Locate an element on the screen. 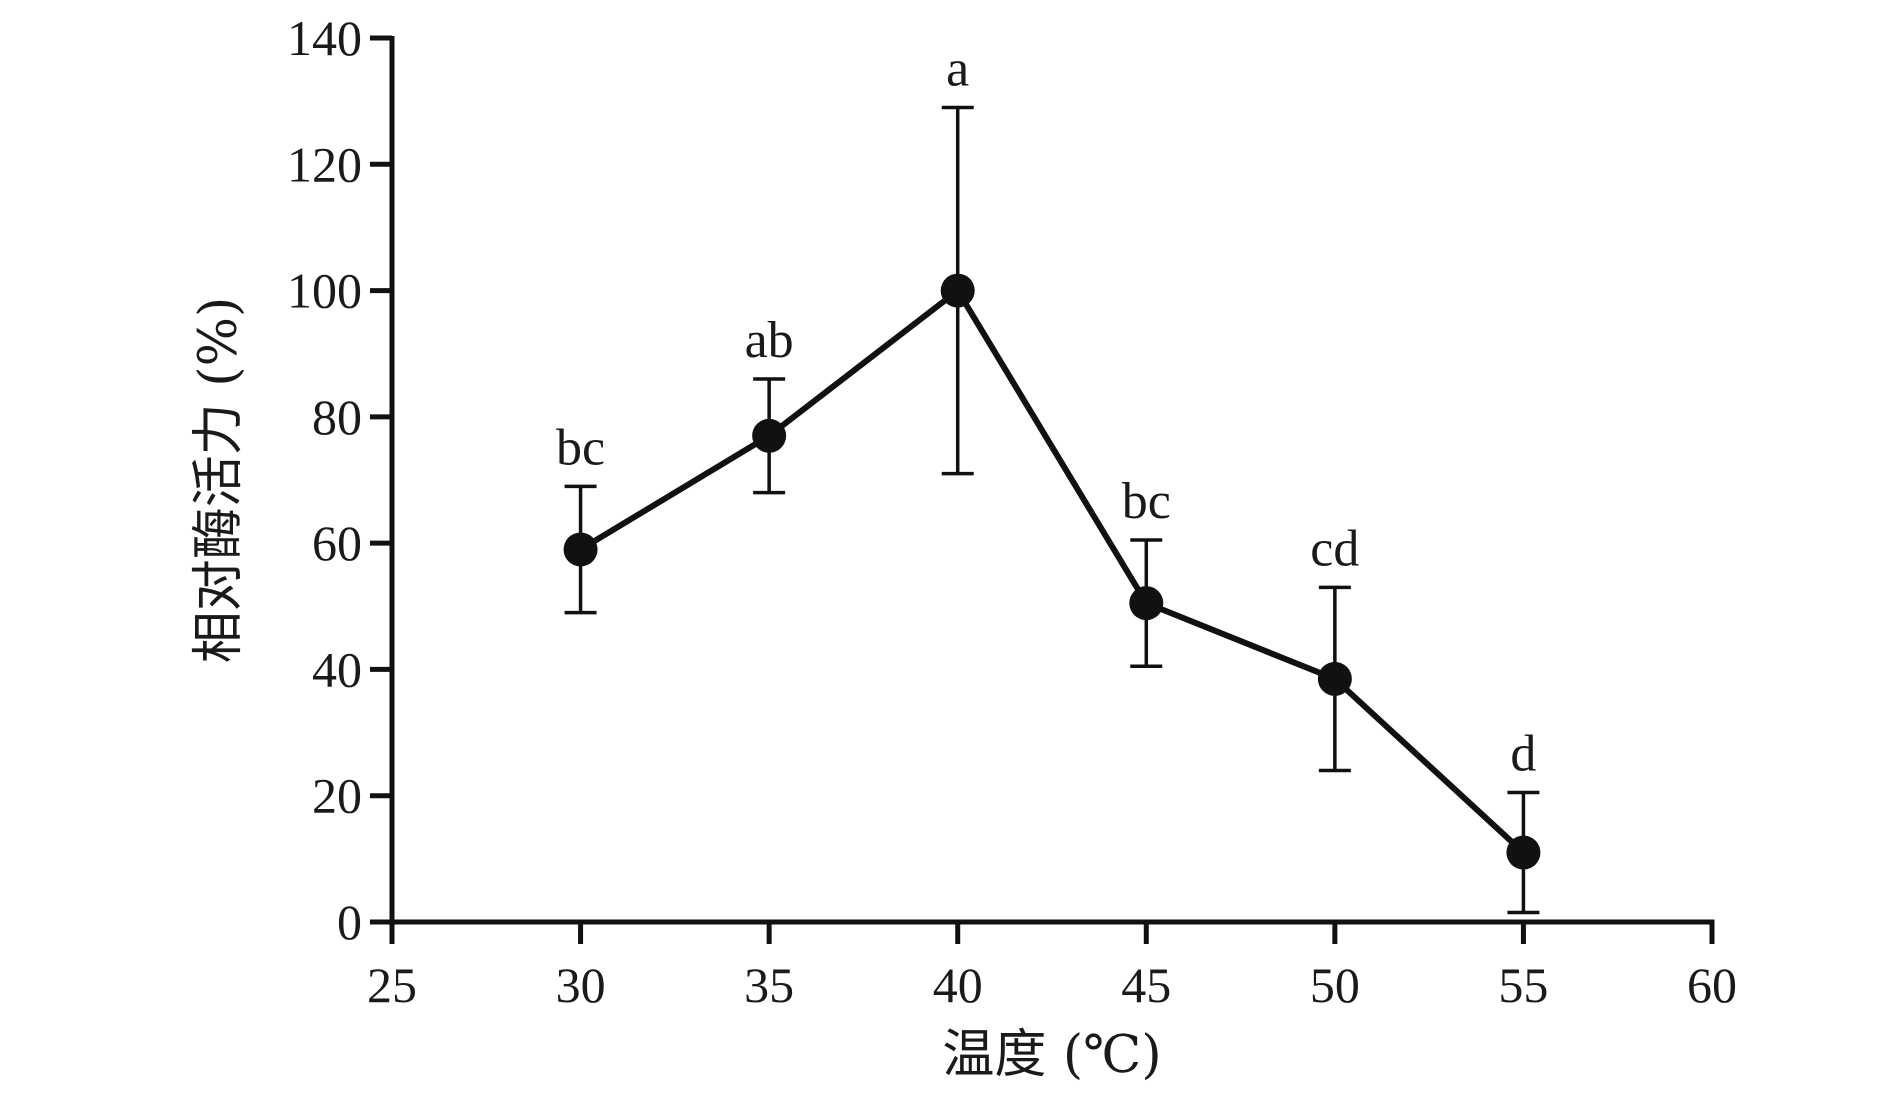 This screenshot has height=1097, width=1890. y-tick-label: 80 is located at coordinates (337, 417).